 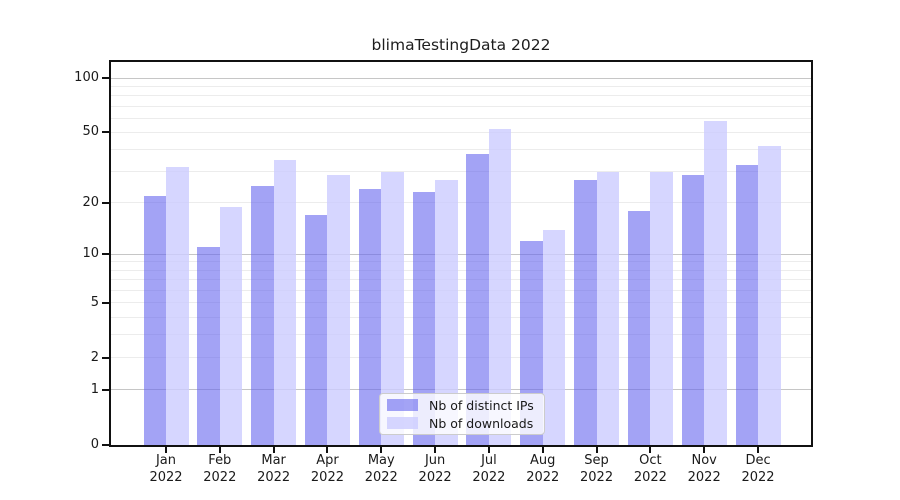 What do you see at coordinates (481, 423) in the screenshot?
I see `legend-label-downloads: Nb of downloads` at bounding box center [481, 423].